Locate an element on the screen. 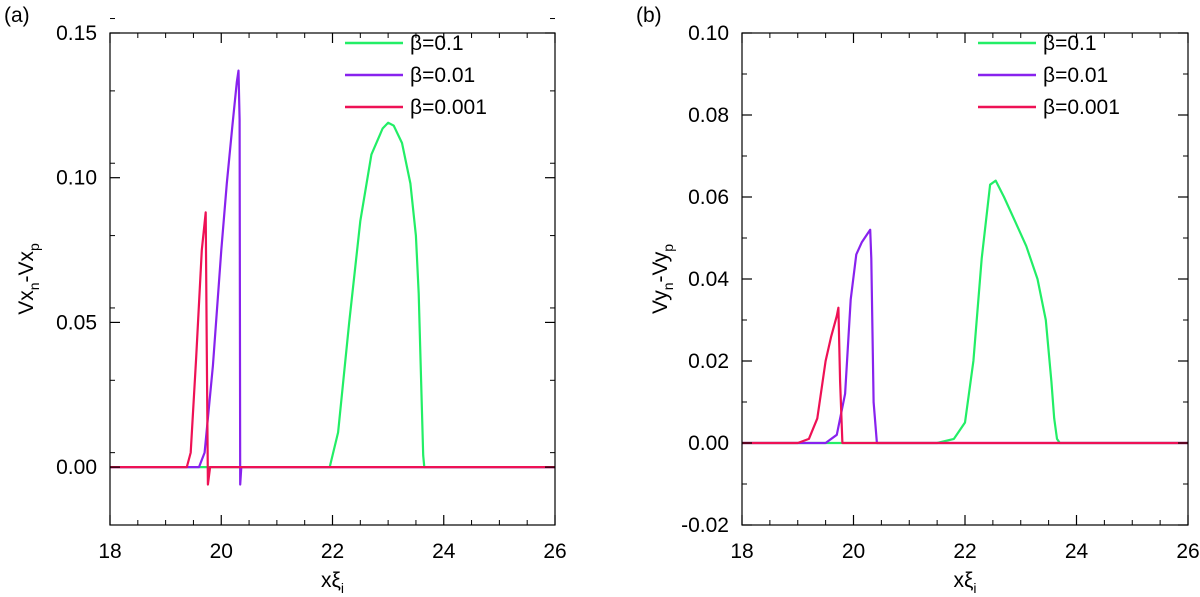 The height and width of the screenshot is (597, 1200). y-tick-label: 0.04 is located at coordinates (708, 279).